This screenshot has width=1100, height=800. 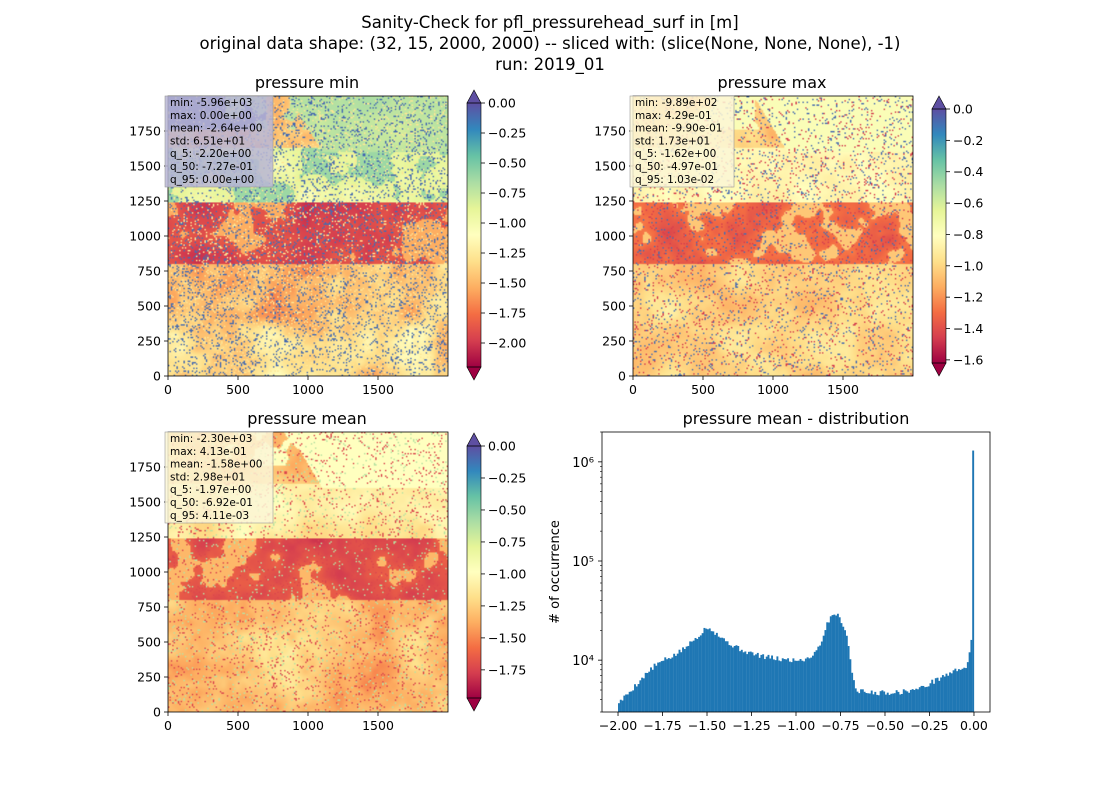 What do you see at coordinates (968, 297) in the screenshot?
I see `colorbar-tick-label: −1.2` at bounding box center [968, 297].